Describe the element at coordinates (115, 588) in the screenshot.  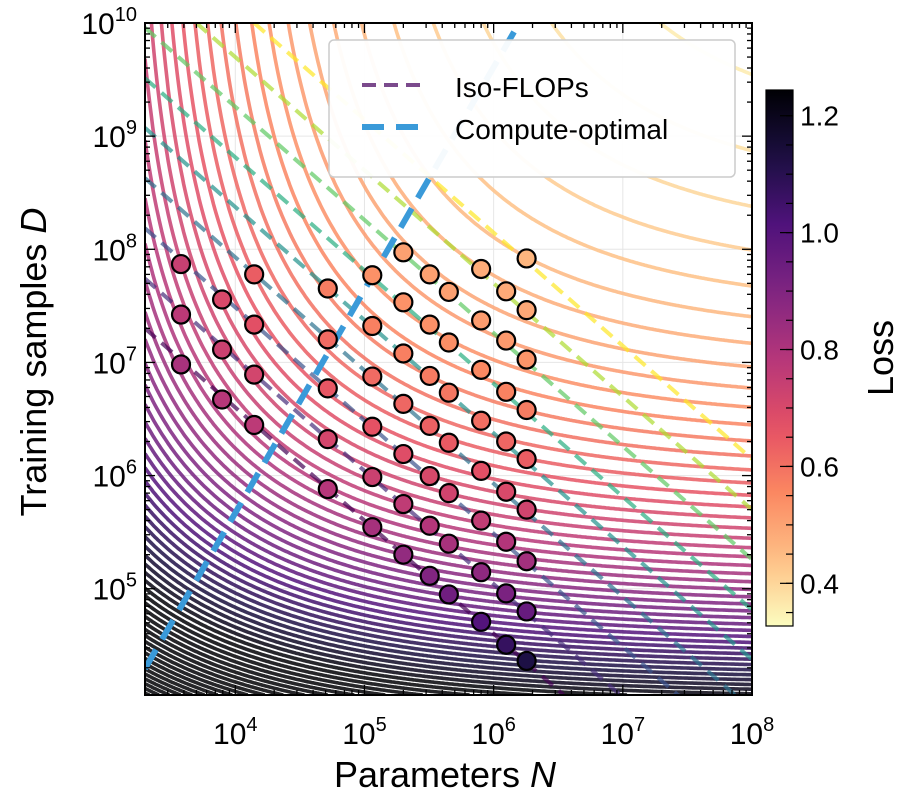
I see `y-tick-label: 10⁵` at that location.